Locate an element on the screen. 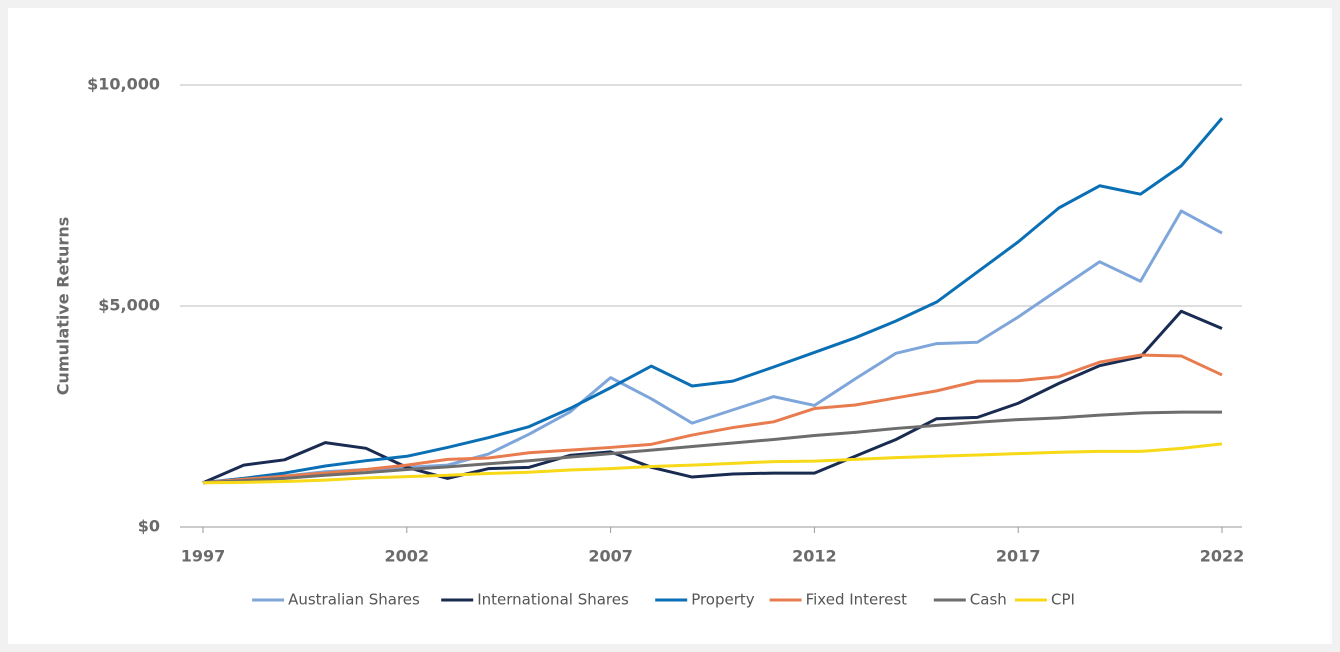 This screenshot has width=1340, height=652. legend-label: Property is located at coordinates (723, 600).